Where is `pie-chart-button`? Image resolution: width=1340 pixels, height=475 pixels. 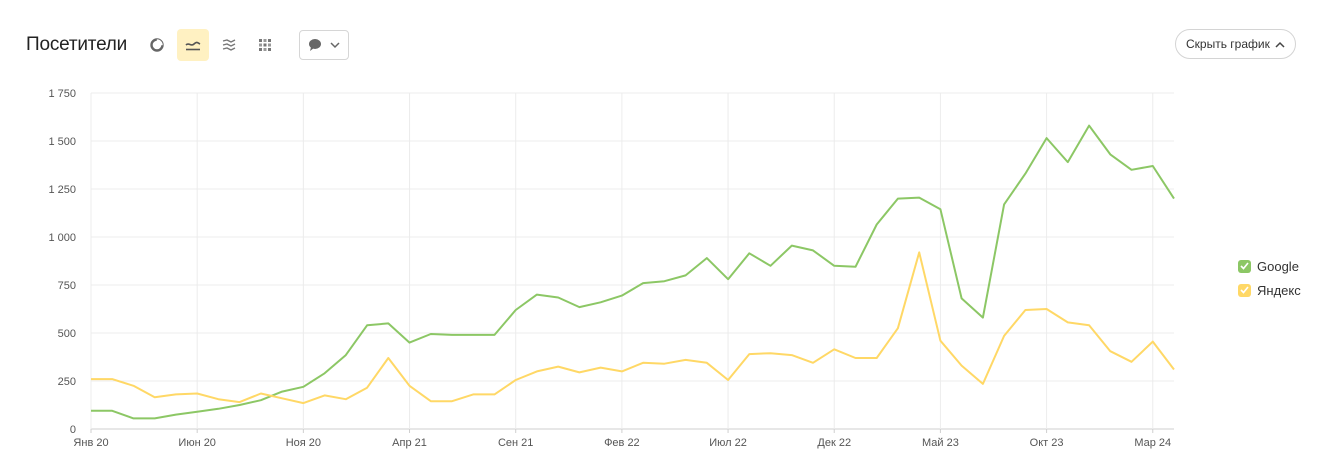
pie-chart-button is located at coordinates (157, 45).